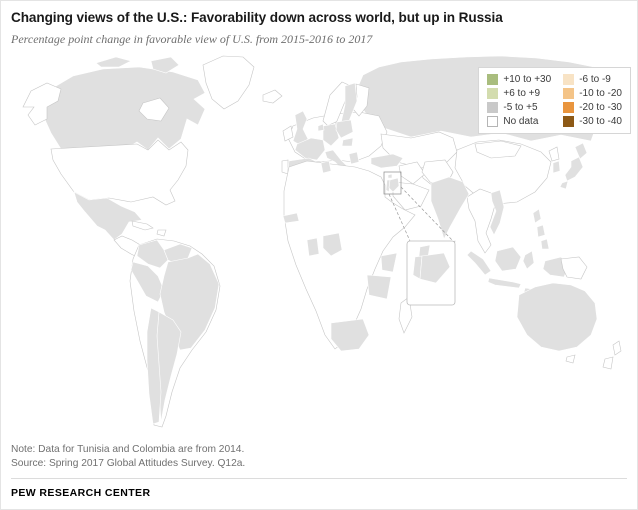 The width and height of the screenshot is (638, 510). Describe the element at coordinates (595, 79) in the screenshot. I see `legend-label: -6 to -9` at that location.